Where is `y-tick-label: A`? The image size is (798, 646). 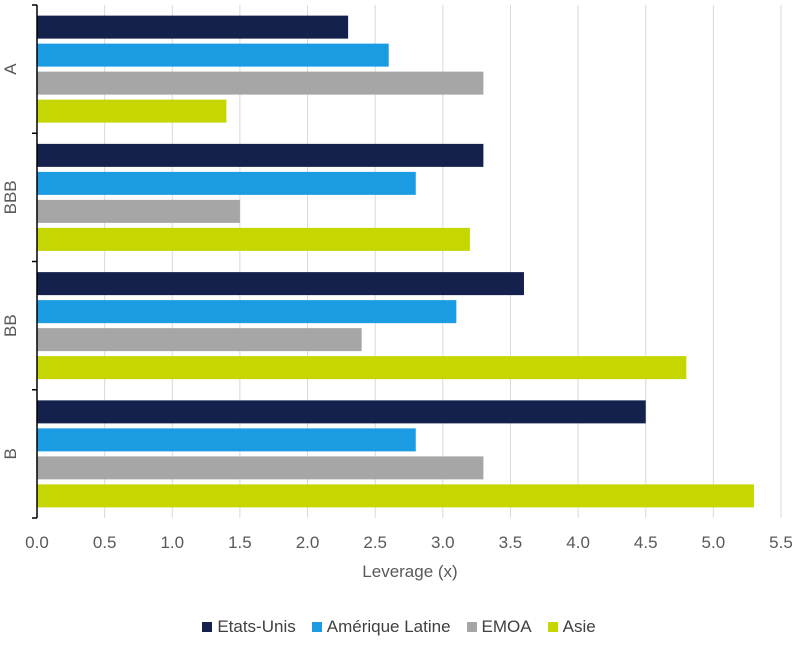 y-tick-label: A is located at coordinates (10, 69).